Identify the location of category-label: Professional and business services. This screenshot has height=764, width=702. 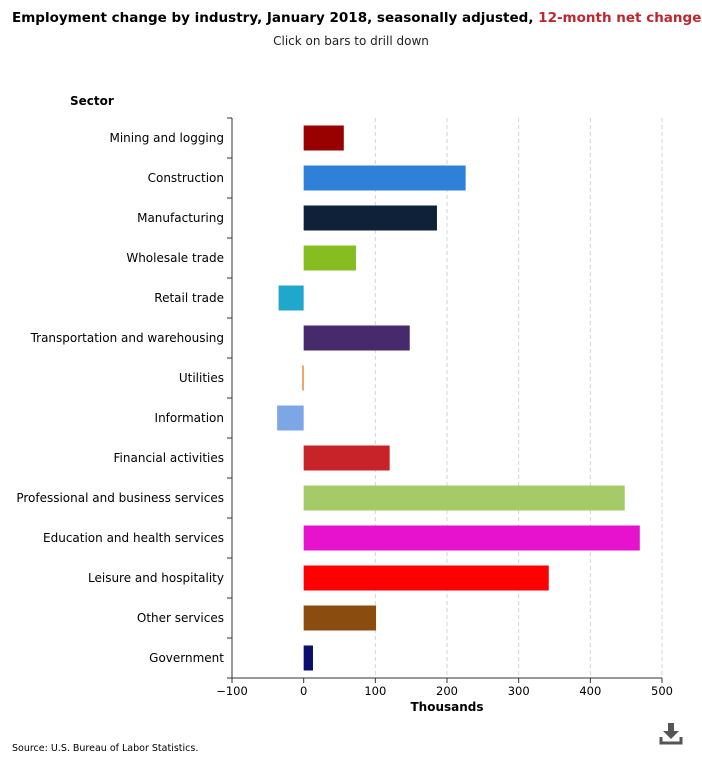
(120, 498).